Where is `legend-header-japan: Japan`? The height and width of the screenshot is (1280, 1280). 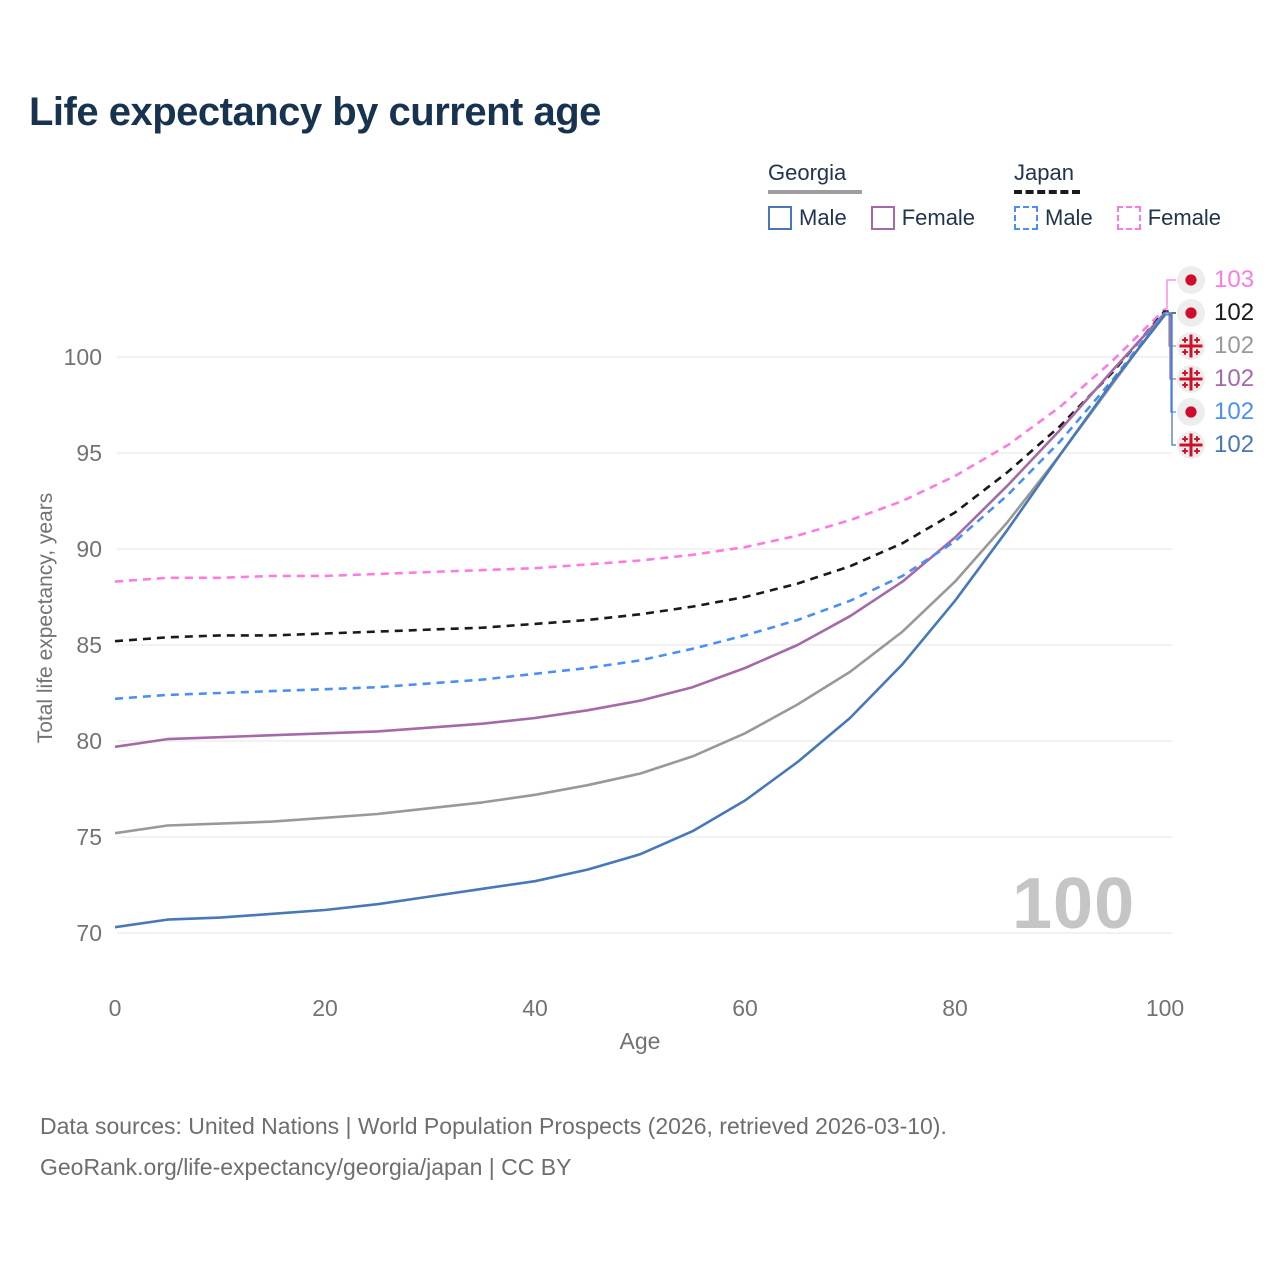
legend-header-japan: Japan is located at coordinates (1044, 172).